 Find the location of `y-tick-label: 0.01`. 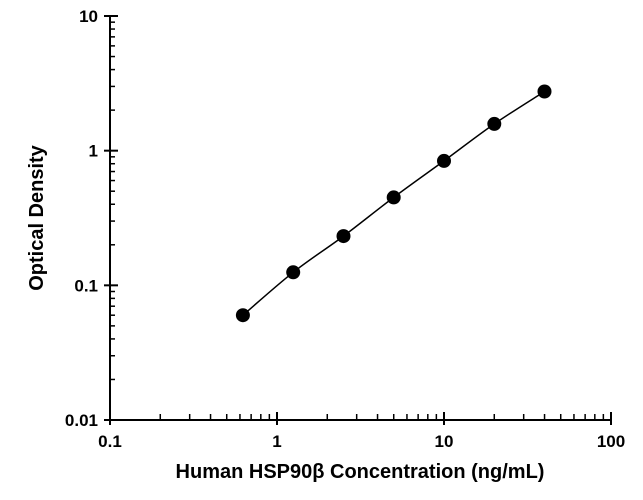

y-tick-label: 0.01 is located at coordinates (81, 420).